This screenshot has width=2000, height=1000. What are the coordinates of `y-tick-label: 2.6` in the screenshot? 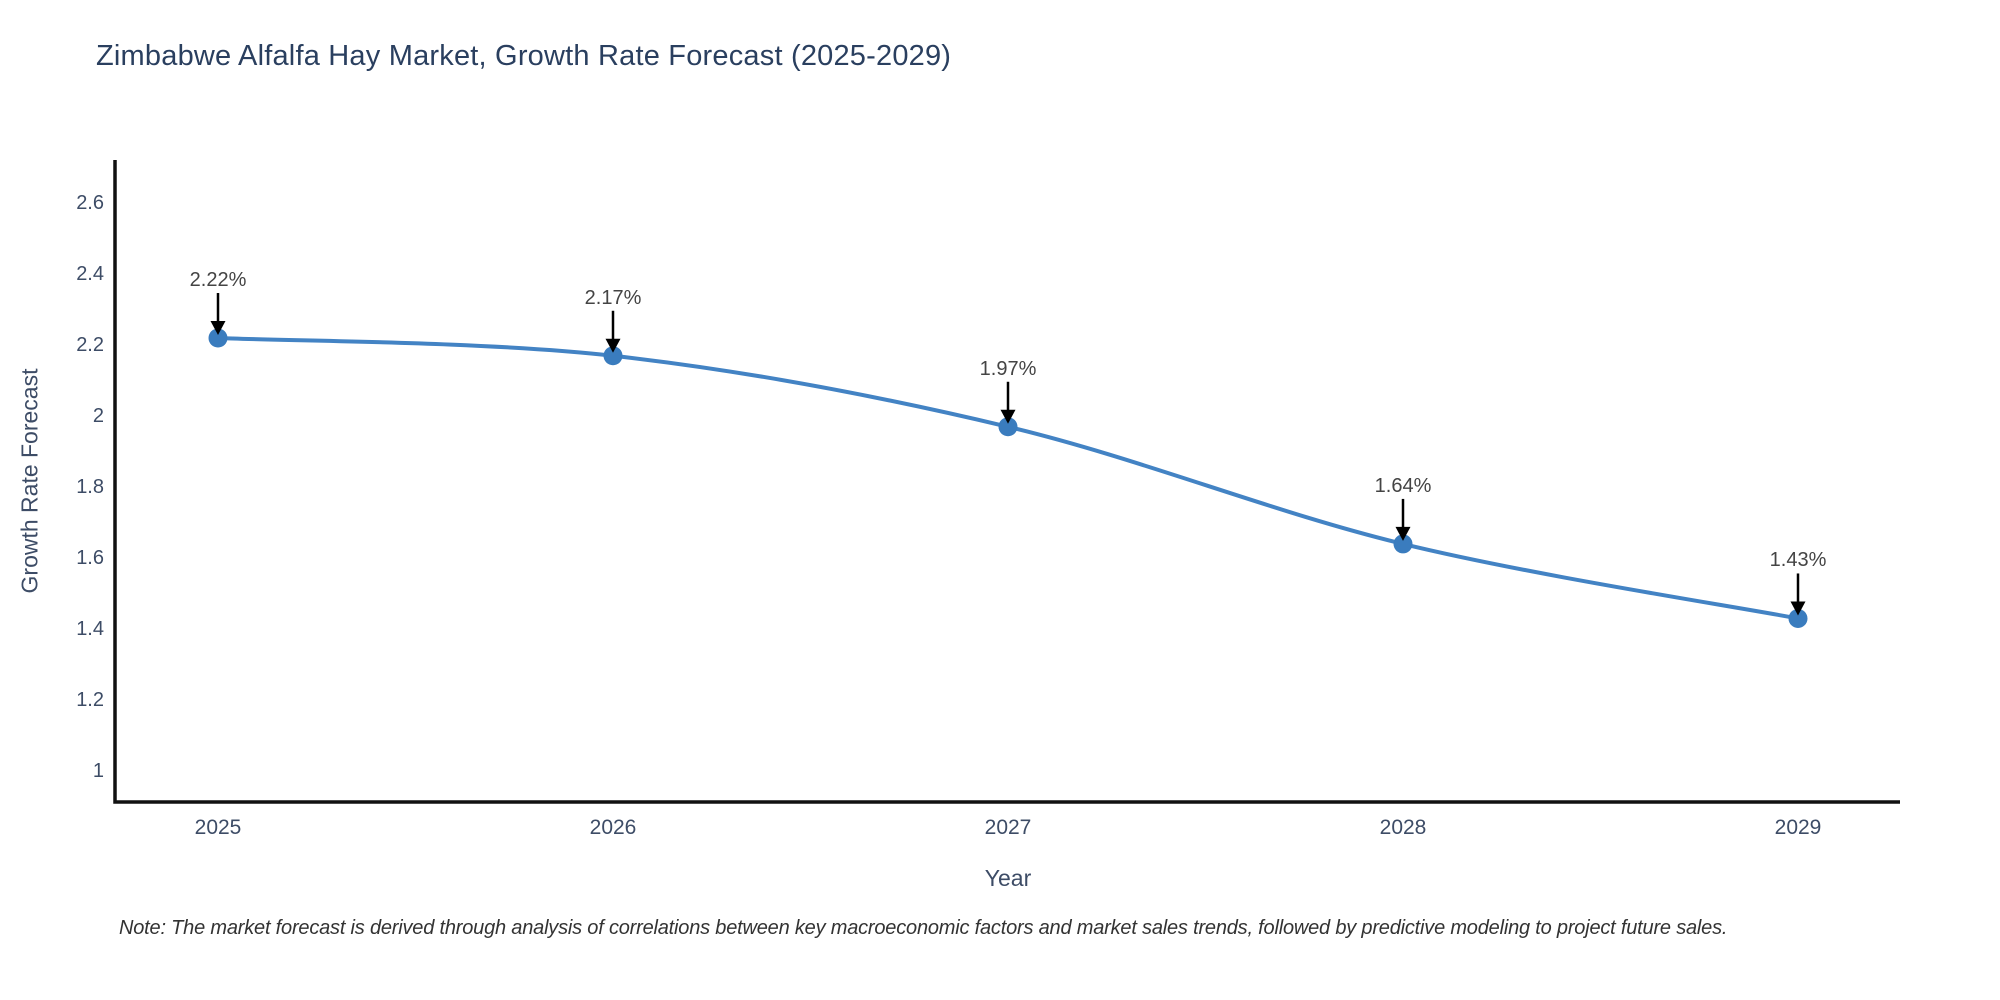 It's located at (90, 203).